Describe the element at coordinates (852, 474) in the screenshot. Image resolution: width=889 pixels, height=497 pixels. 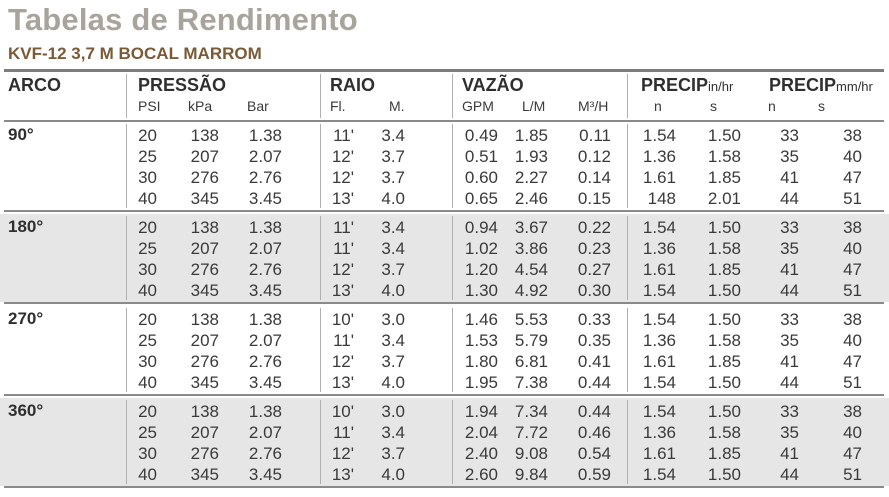
I see `cell-precip-mm-s: 51` at that location.